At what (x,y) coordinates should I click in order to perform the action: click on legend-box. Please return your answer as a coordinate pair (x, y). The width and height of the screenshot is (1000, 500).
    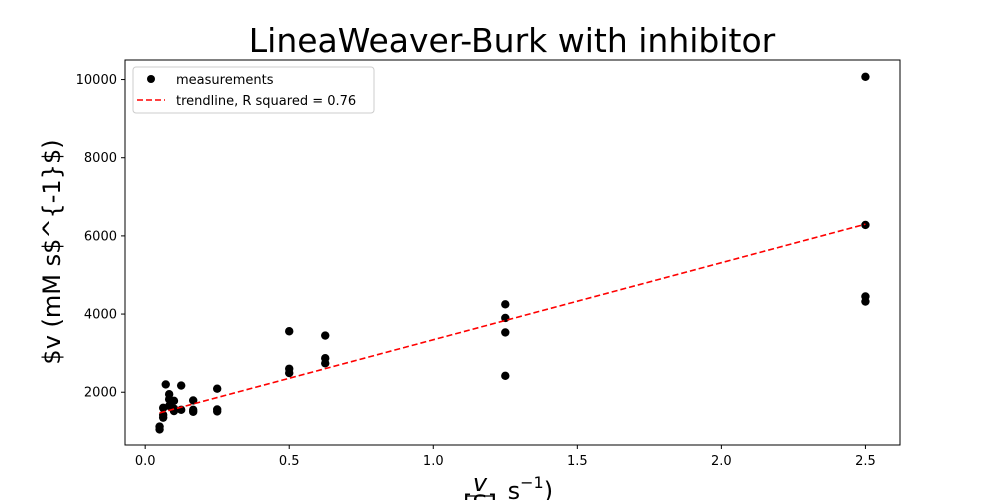
    Looking at the image, I should click on (253, 90).